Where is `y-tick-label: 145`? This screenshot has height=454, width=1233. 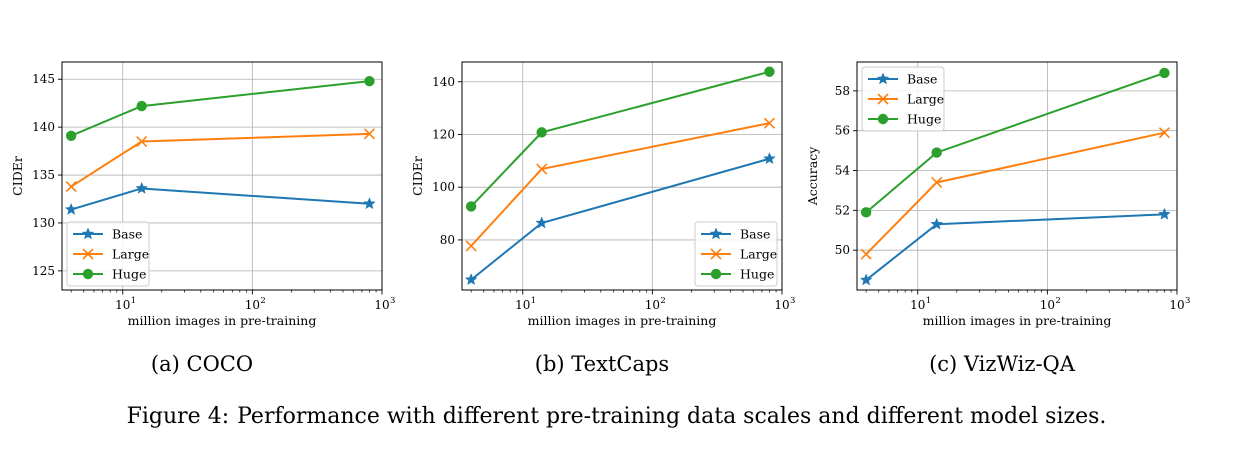 y-tick-label: 145 is located at coordinates (43, 79).